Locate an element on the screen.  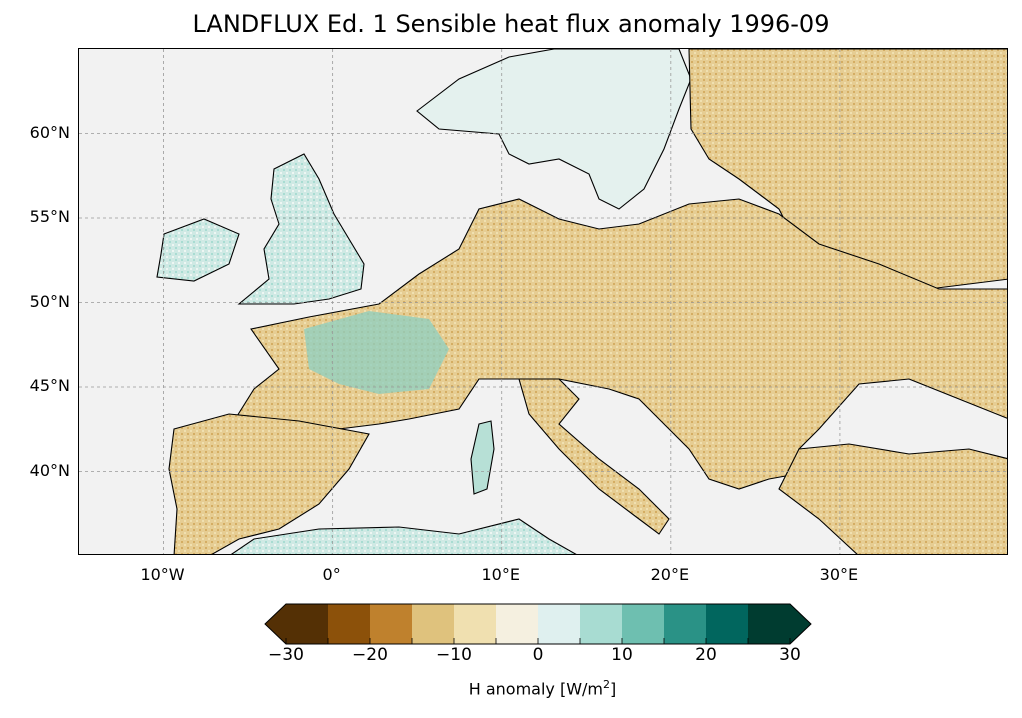
colorbar-extend-high is located at coordinates (800, 624).